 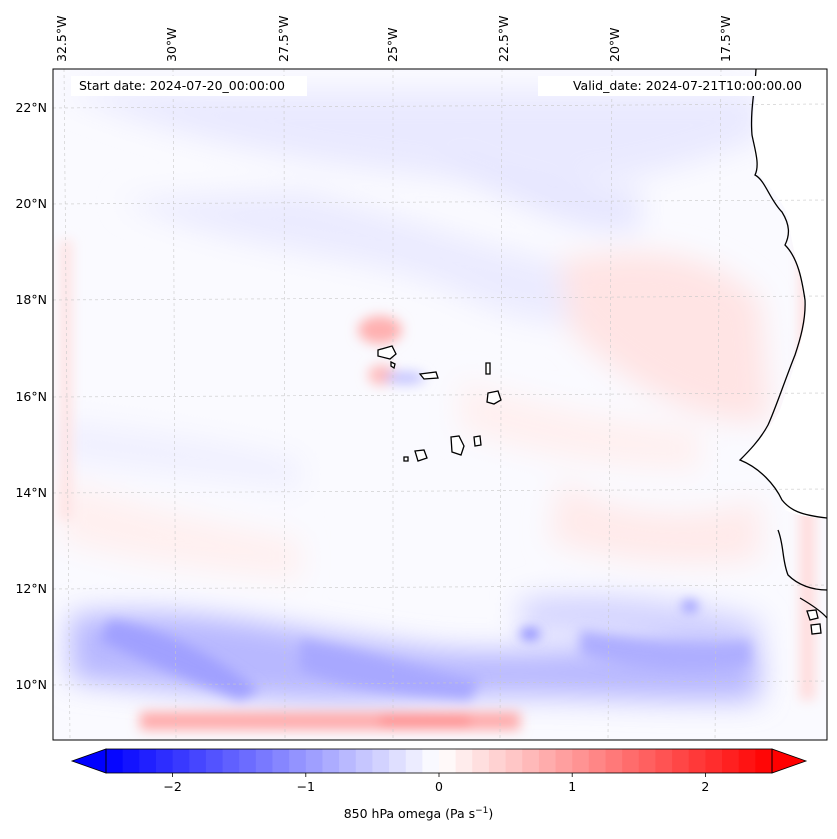 I want to click on colorbar-ticks: −2 −1 0 1 2, so click(x=436, y=783).